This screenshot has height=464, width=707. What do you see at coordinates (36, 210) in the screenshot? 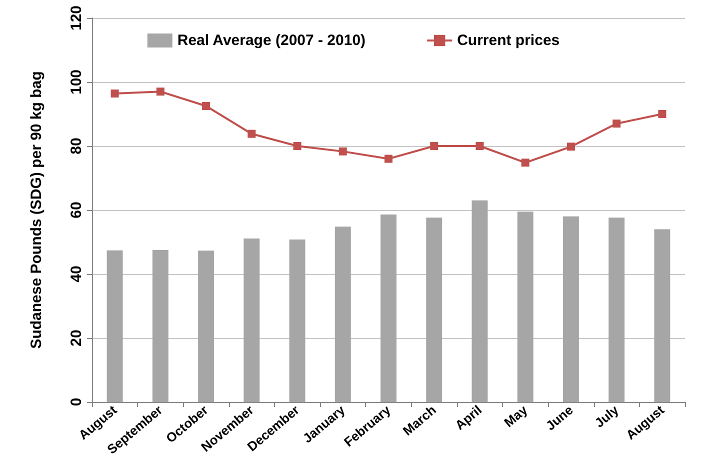
I see `y-axis-title: Sudanese Pounds (SDG) per 90 kg bag` at bounding box center [36, 210].